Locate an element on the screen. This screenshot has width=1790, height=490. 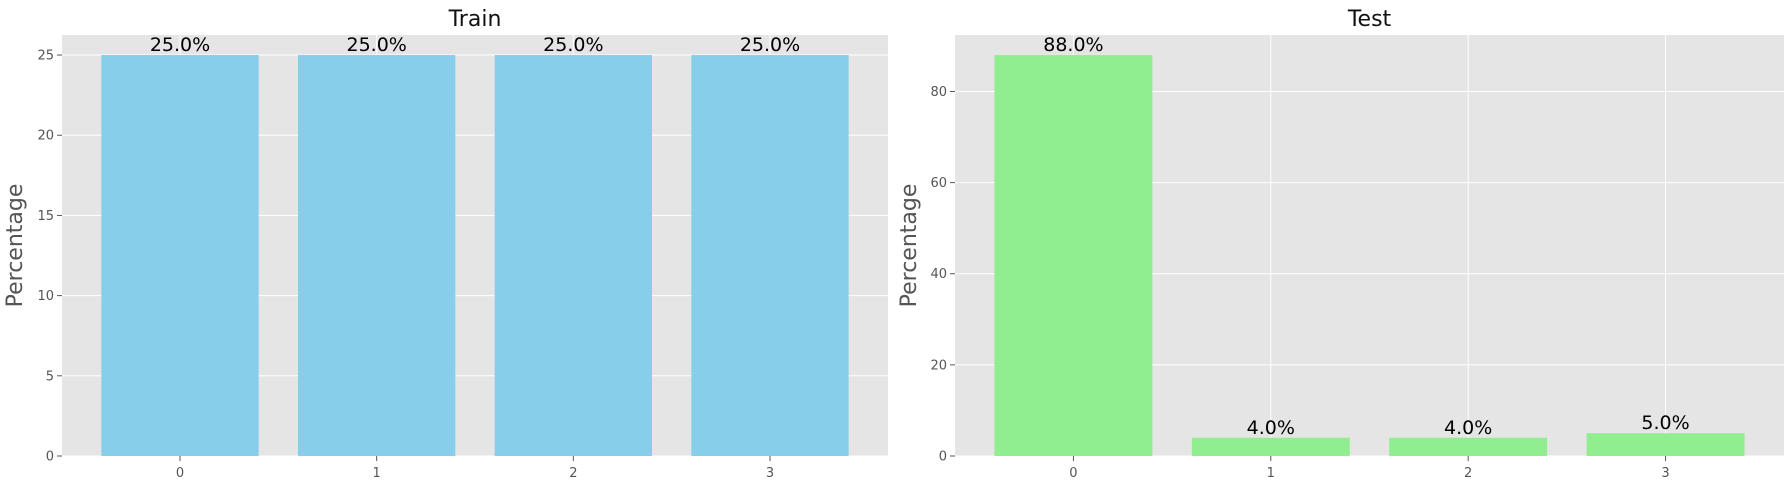
y-tick-label: 40 is located at coordinates (938, 274).